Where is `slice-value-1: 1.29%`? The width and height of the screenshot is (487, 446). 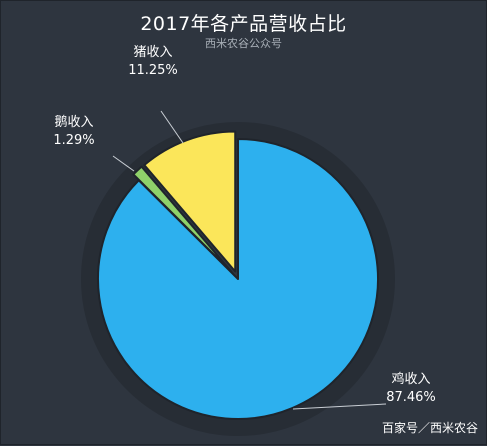
slice-value-1: 1.29% is located at coordinates (73, 140).